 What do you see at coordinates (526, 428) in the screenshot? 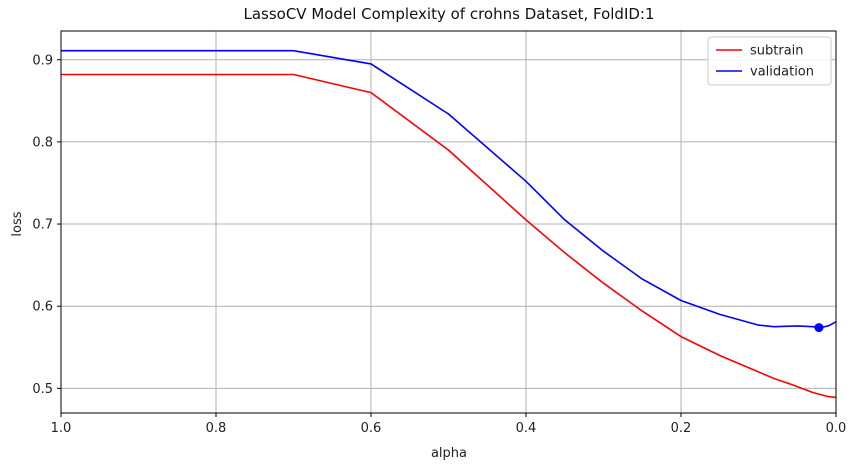
I see `x-tick-label: 0.4` at bounding box center [526, 428].